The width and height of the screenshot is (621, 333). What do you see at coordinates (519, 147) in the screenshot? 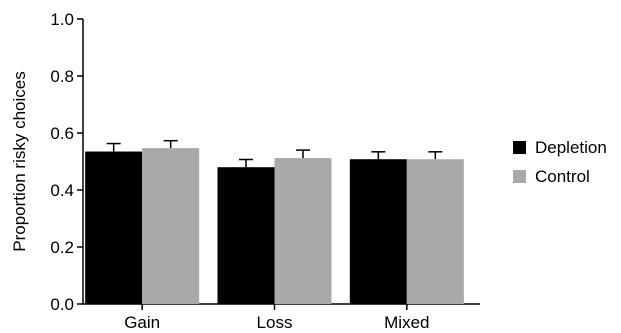
I see `legend-swatch-depletion` at bounding box center [519, 147].